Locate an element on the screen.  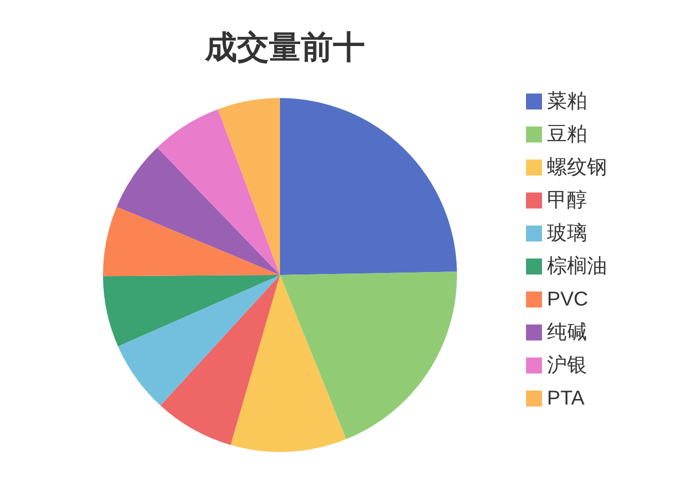
legend-label: PTA is located at coordinates (566, 399).